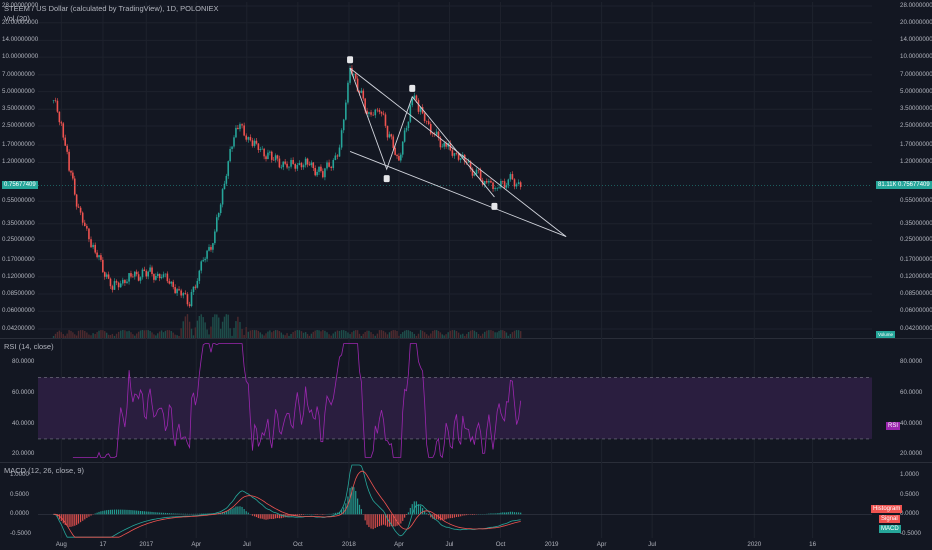  I want to click on price-tick-left: 0.55000000, so click(18, 201).